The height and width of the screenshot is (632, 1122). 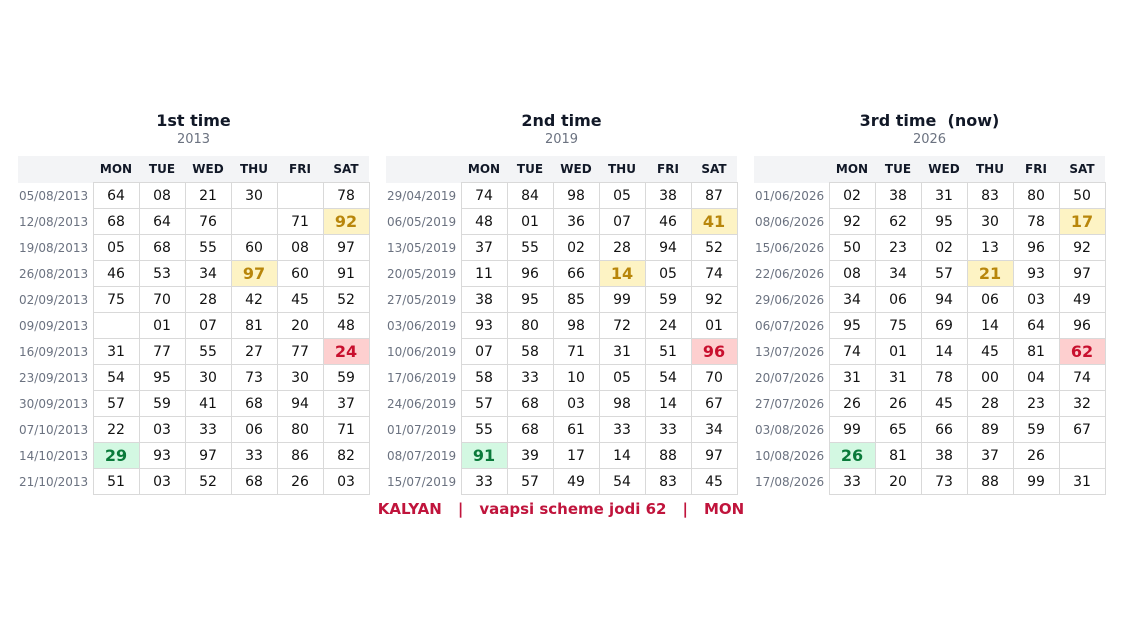 I want to click on week-date: 13/07/2026, so click(x=790, y=351).